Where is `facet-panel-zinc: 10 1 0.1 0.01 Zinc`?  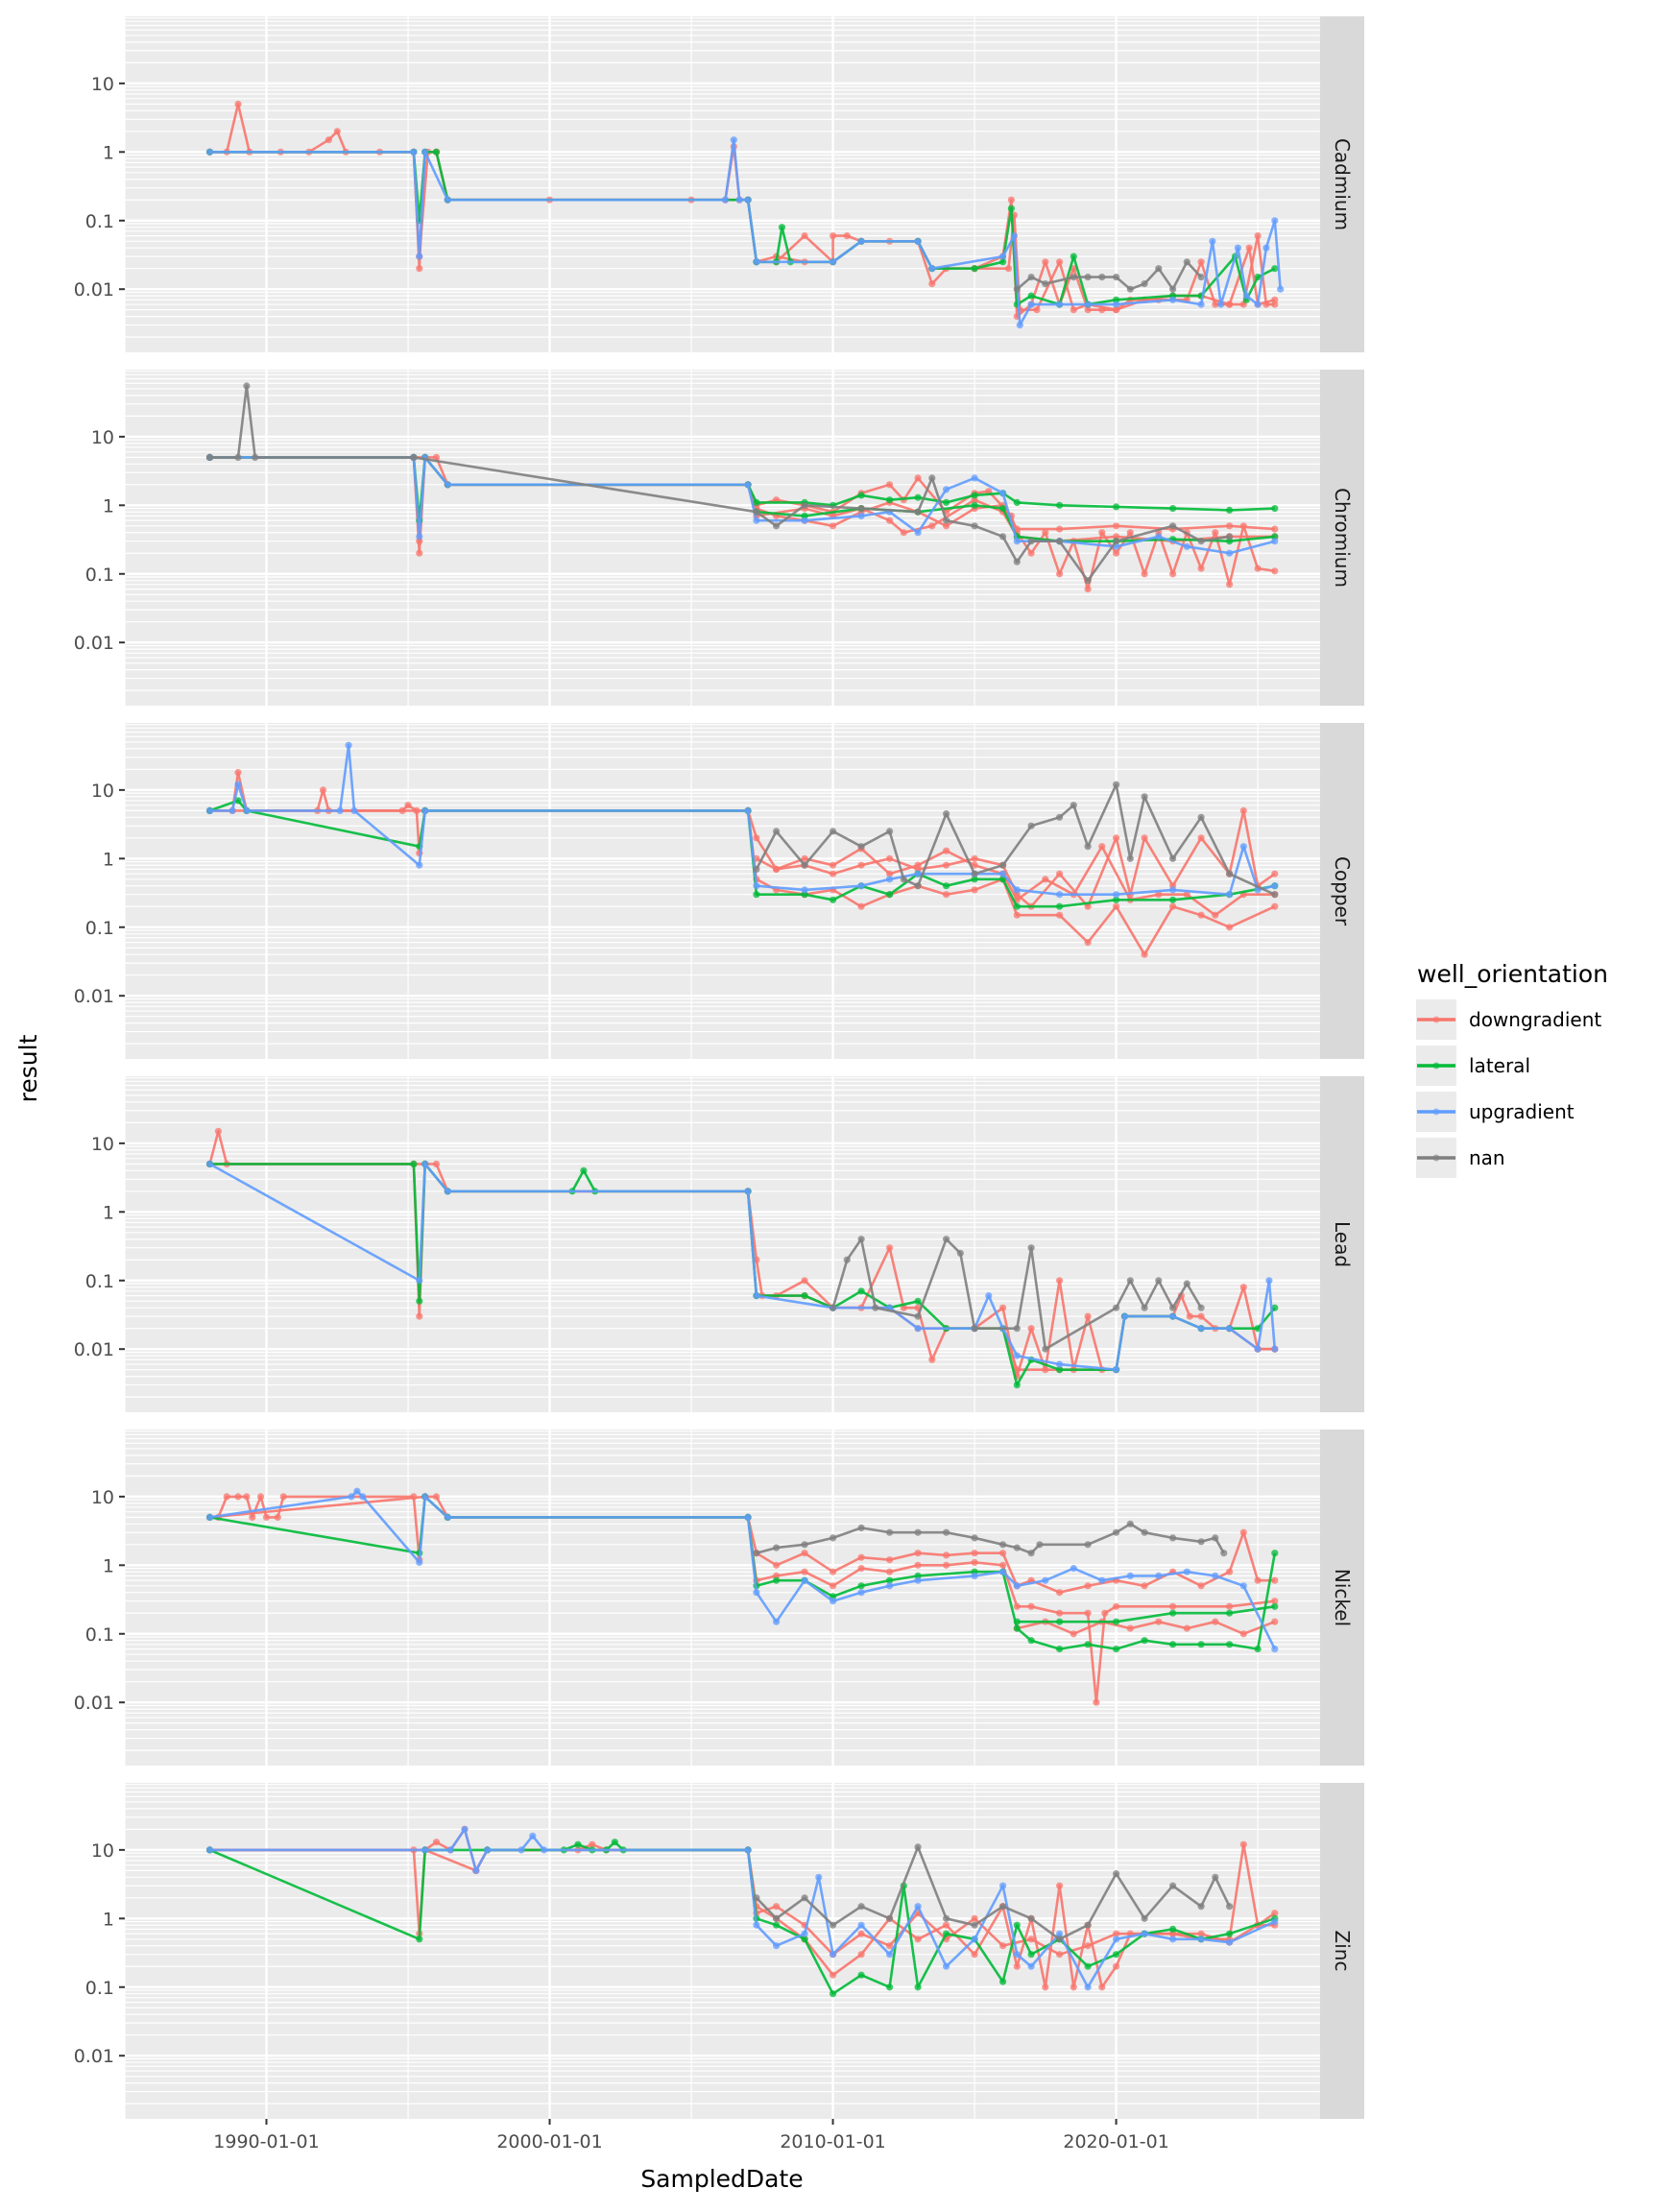
facet-panel-zinc: 10 1 0.1 0.01 Zinc is located at coordinates (719, 1951).